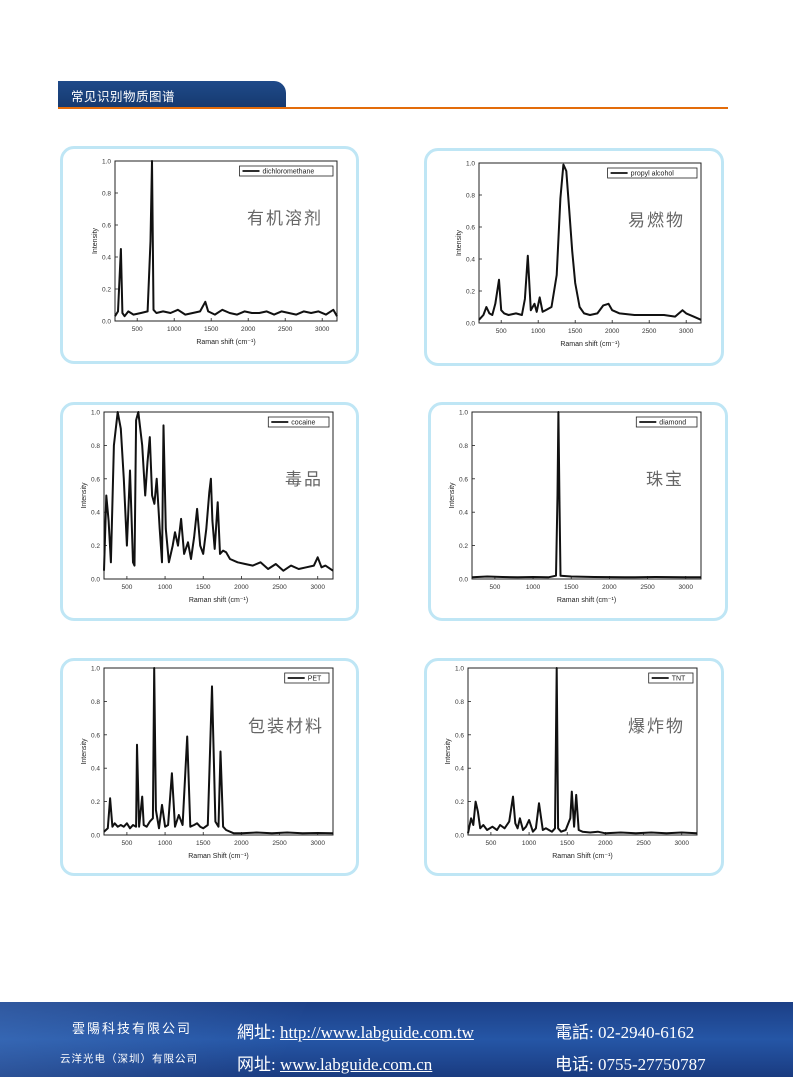  What do you see at coordinates (356, 1064) in the screenshot?
I see `website-cn-link: www.labguide.com.cn` at bounding box center [356, 1064].